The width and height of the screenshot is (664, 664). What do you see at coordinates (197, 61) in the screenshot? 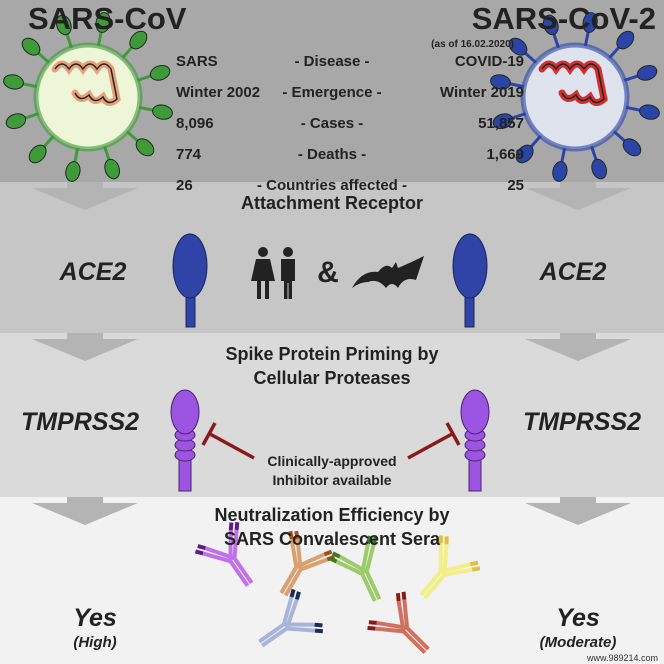
I see `comparison-left: SARS` at bounding box center [197, 61].